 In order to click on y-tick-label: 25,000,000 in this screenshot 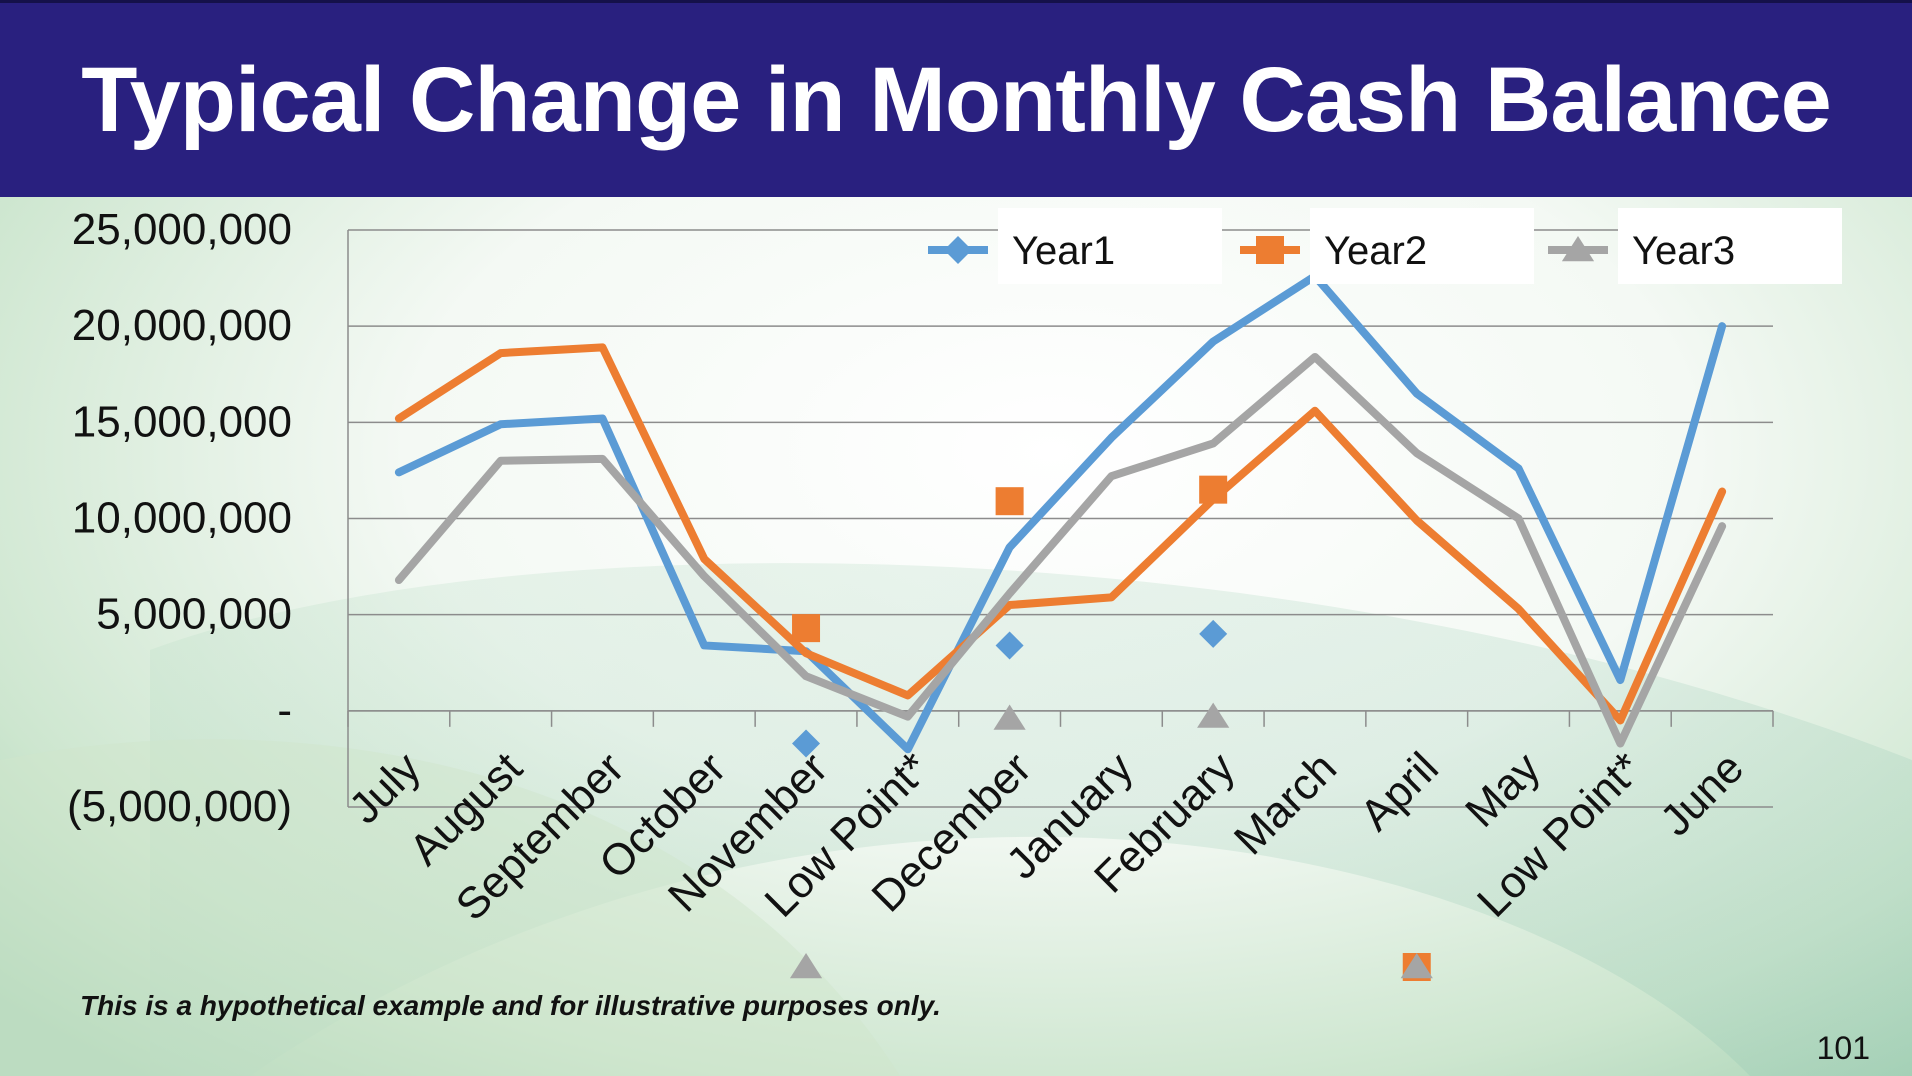, I will do `click(182, 229)`.